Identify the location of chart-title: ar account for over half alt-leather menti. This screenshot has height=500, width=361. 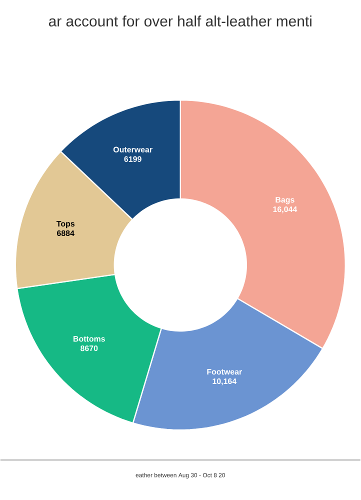
(180, 21).